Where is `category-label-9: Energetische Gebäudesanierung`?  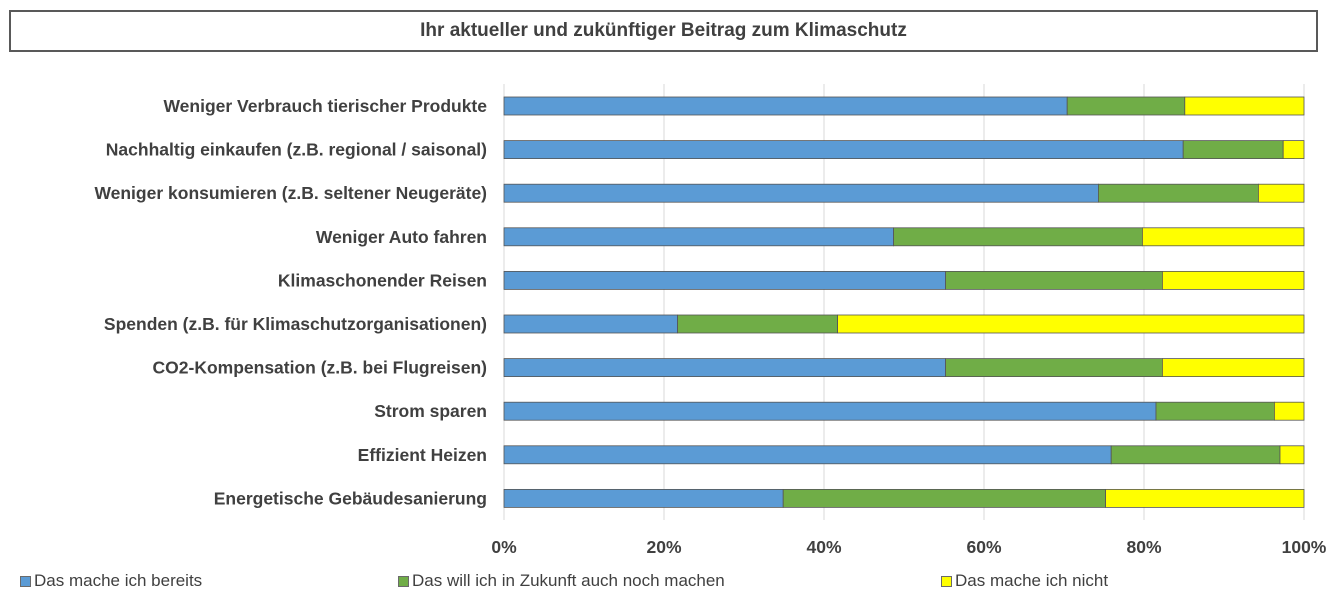 category-label-9: Energetische Gebäudesanierung is located at coordinates (350, 498).